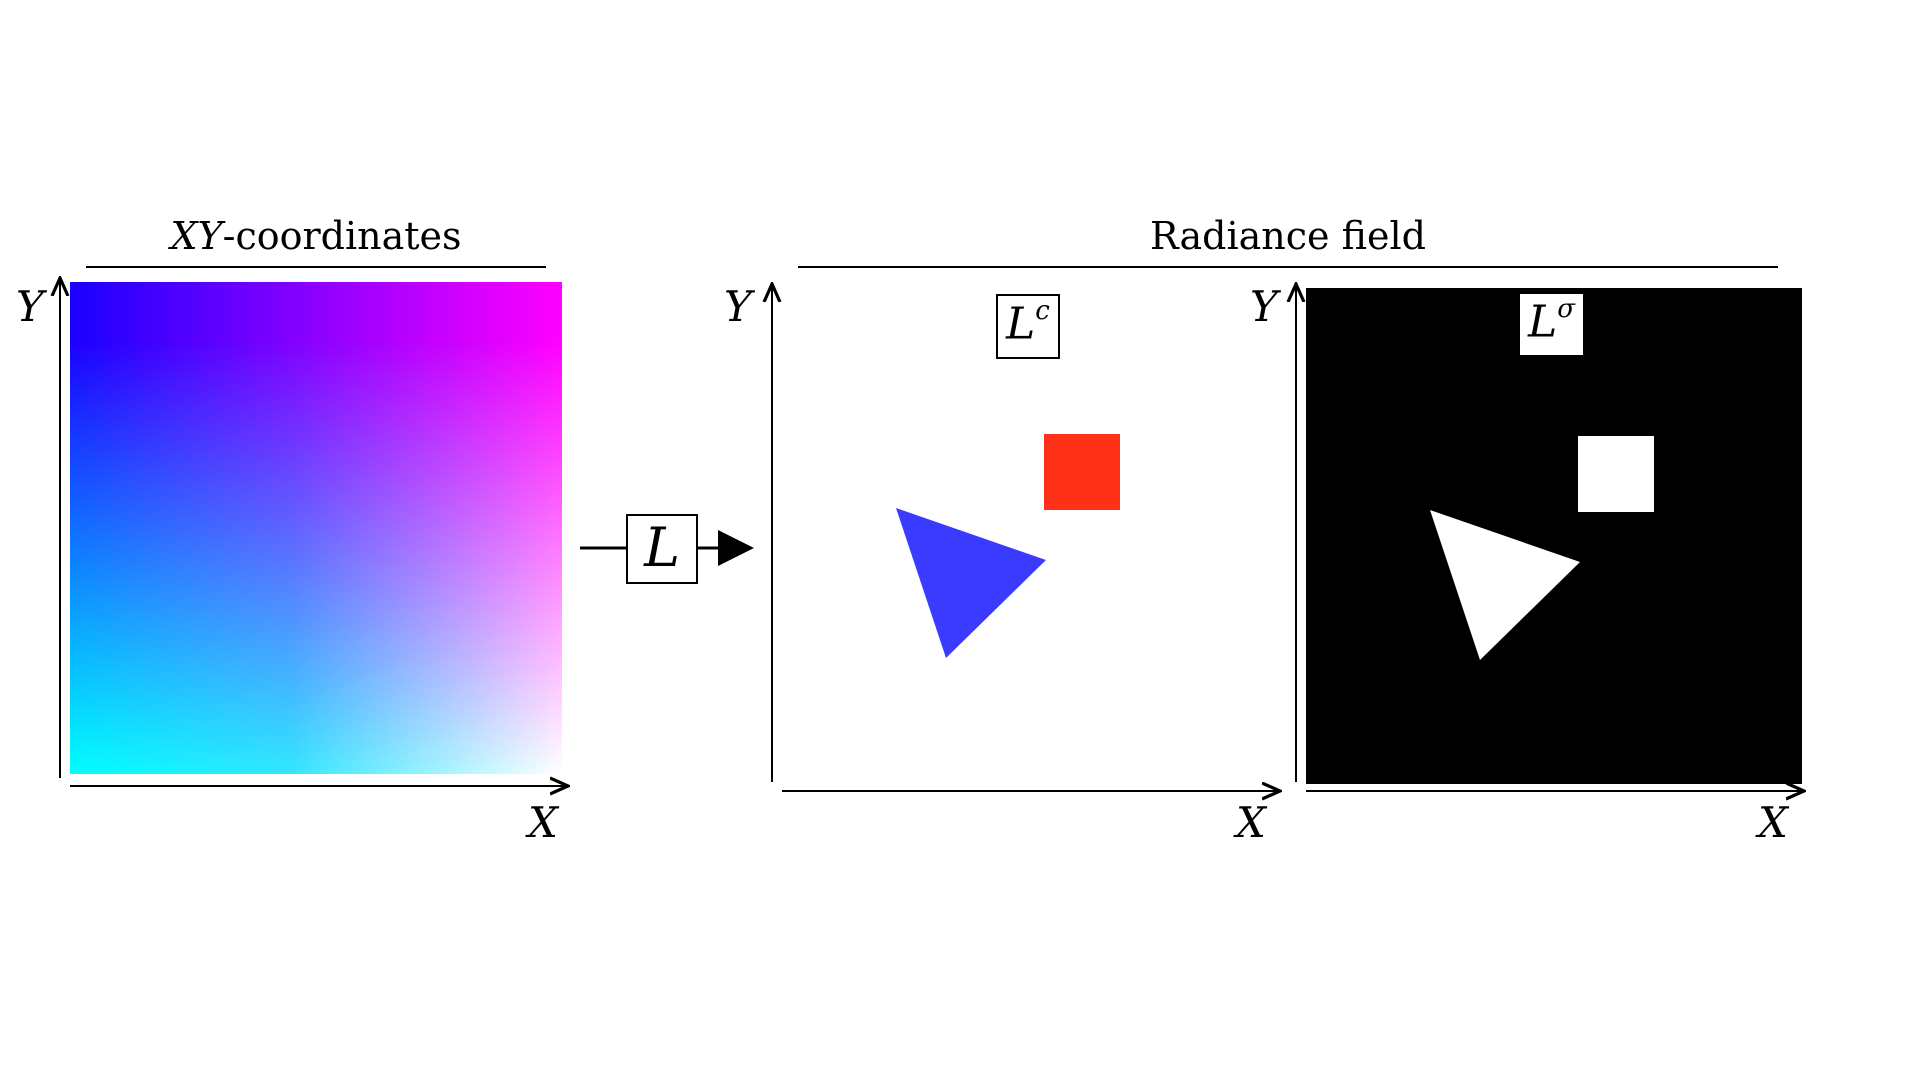  I want to click on triangle-shape, so click(971, 583).